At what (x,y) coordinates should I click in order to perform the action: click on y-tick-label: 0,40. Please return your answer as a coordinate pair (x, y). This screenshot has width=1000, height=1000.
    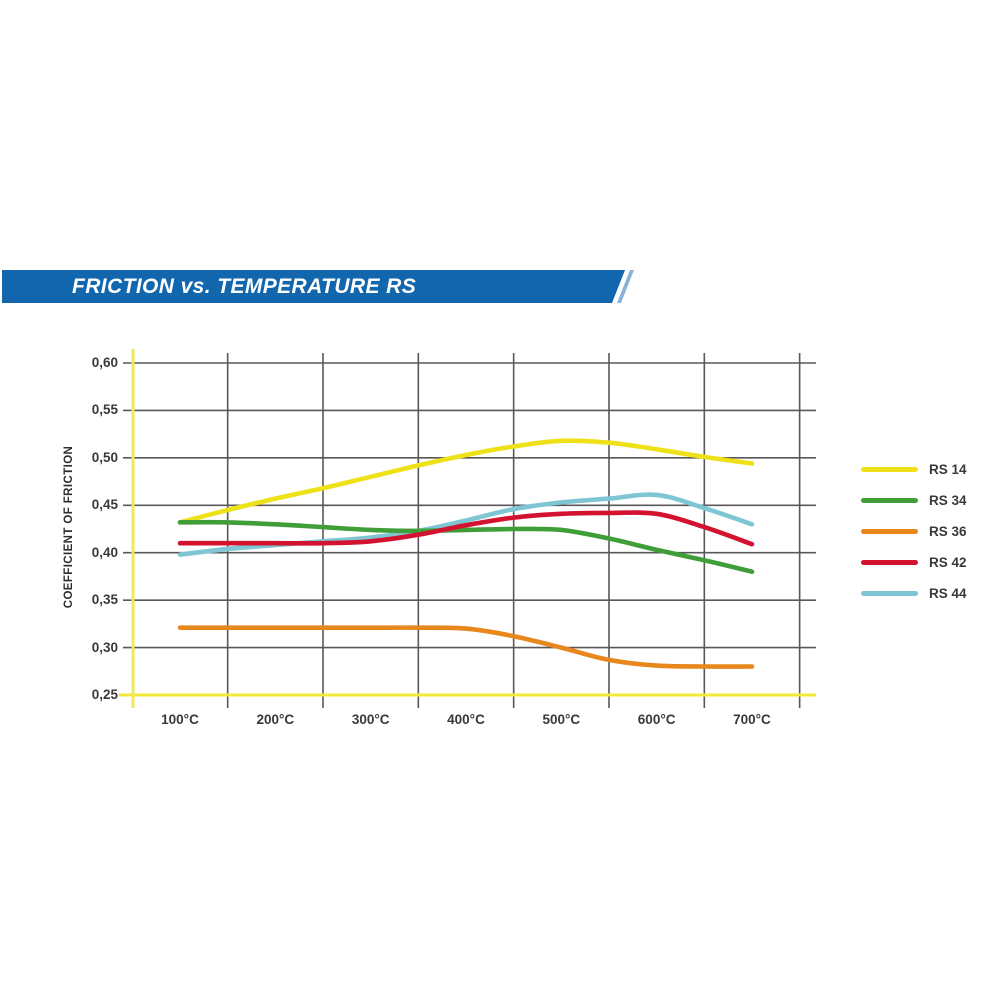
    Looking at the image, I should click on (104, 552).